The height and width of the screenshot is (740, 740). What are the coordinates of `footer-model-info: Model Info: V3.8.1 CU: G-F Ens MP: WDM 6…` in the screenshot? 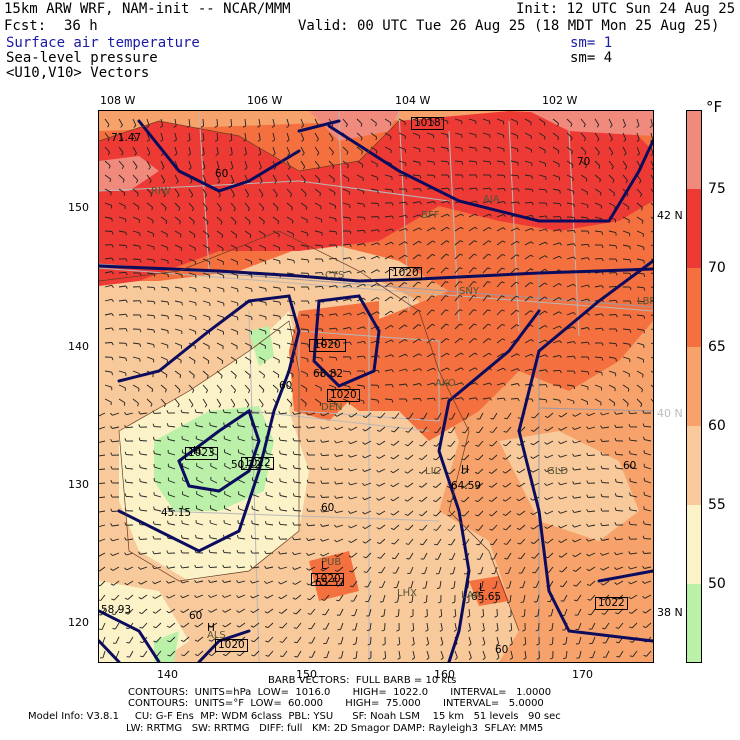 It's located at (294, 716).